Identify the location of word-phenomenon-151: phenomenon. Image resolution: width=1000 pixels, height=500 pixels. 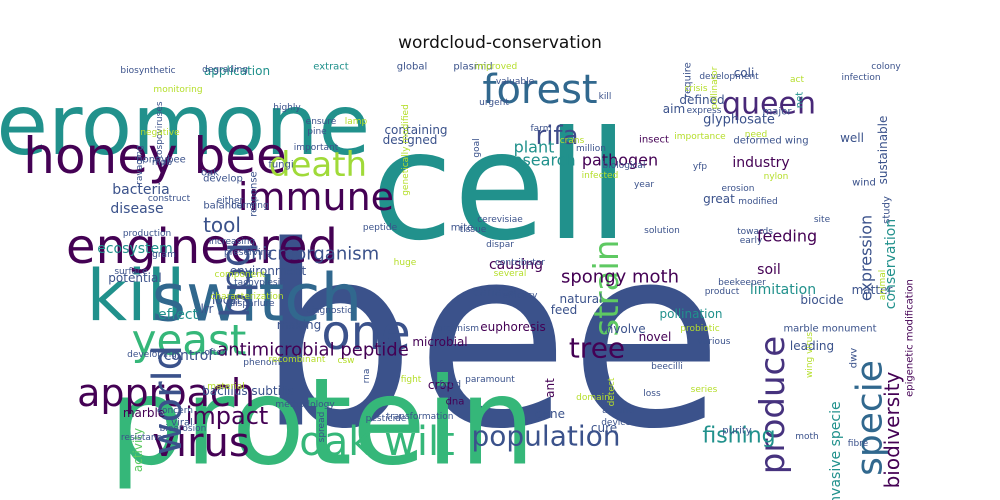
(272, 363).